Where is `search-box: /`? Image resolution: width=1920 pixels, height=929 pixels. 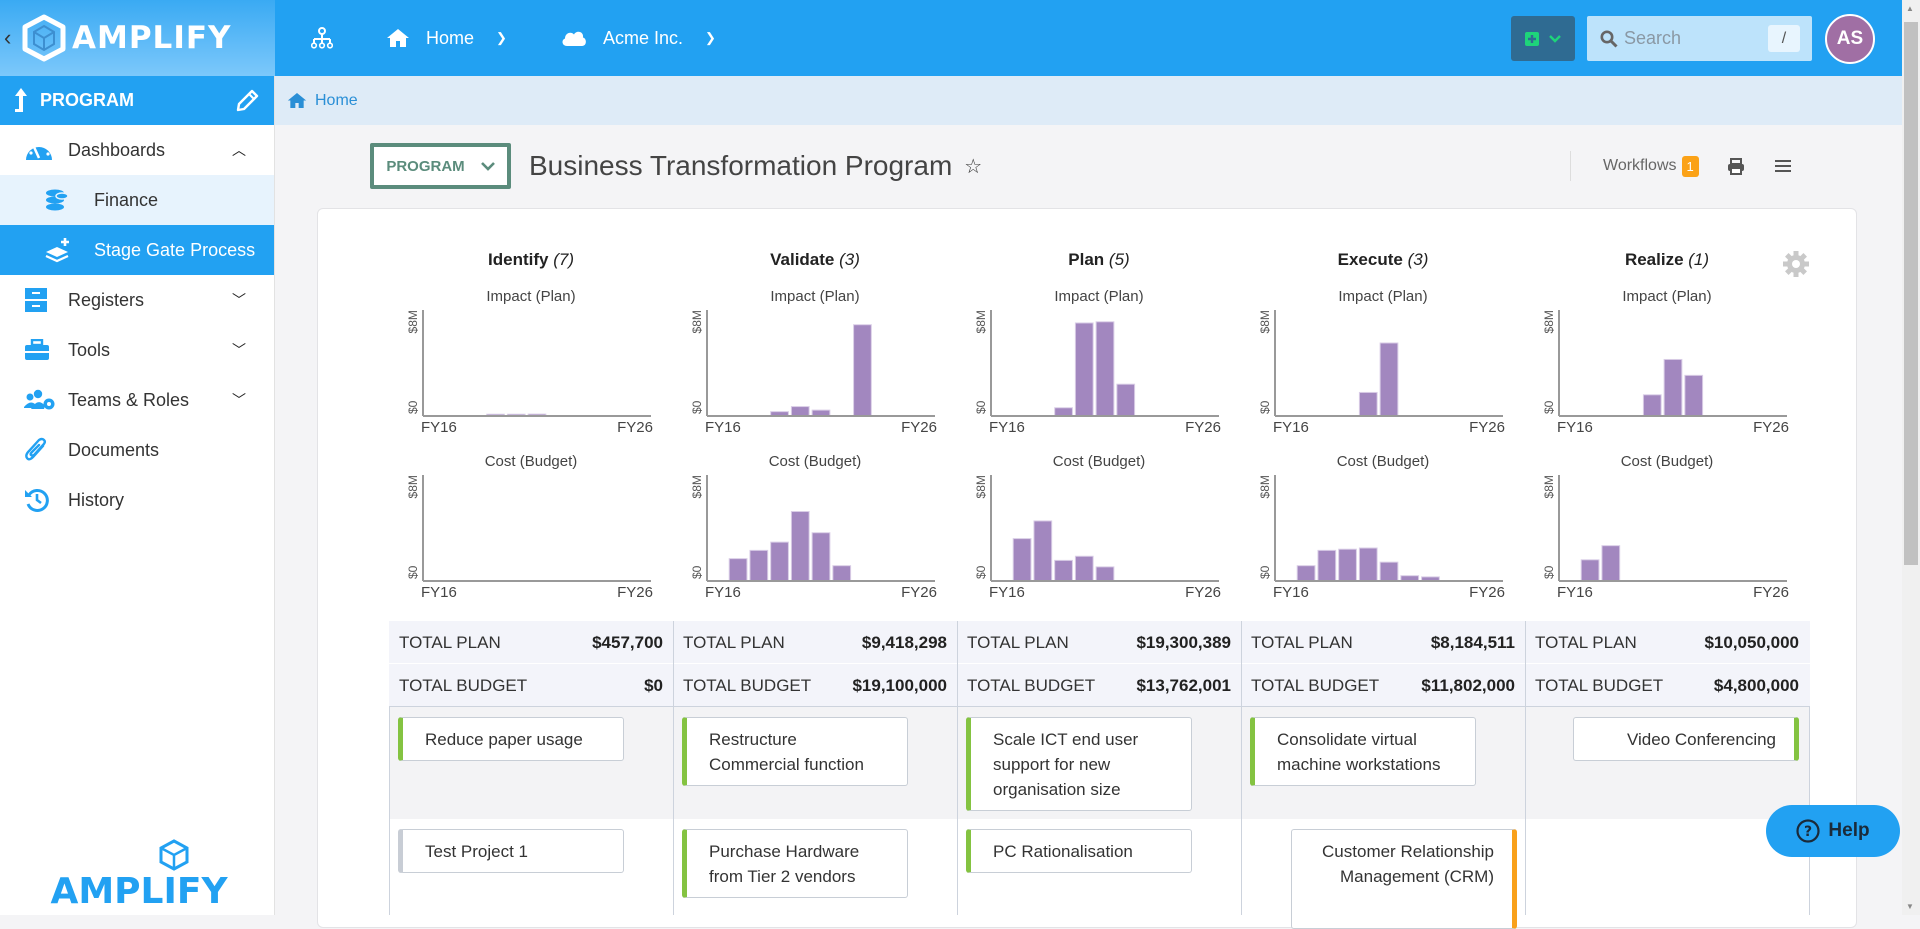
search-box: / is located at coordinates (1699, 38).